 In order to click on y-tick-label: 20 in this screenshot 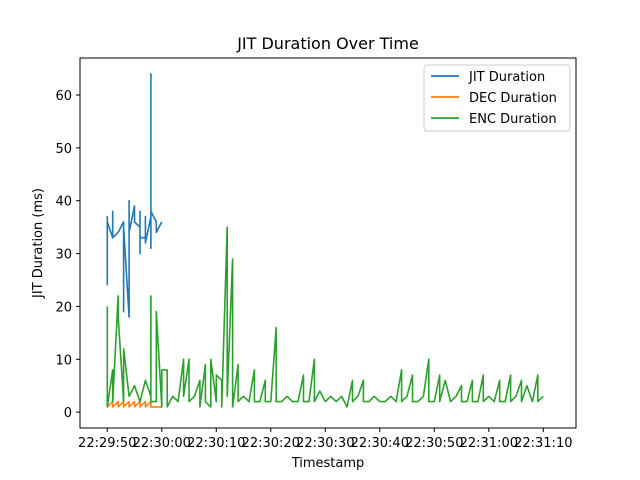, I will do `click(63, 307)`.